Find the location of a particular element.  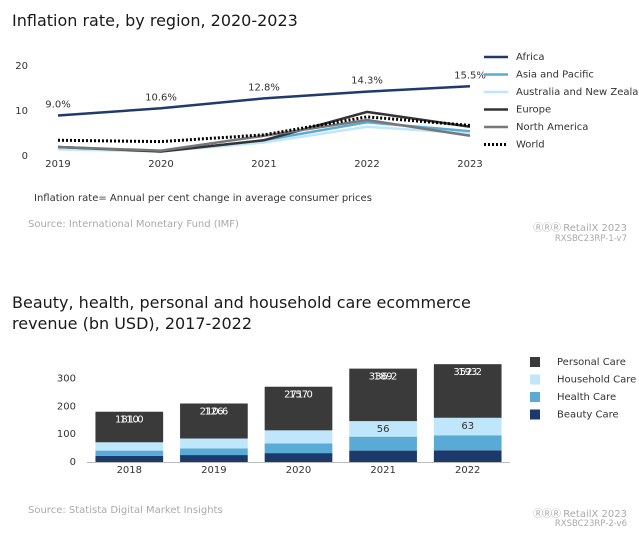

x-tick-label: 2023 is located at coordinates (469, 164).